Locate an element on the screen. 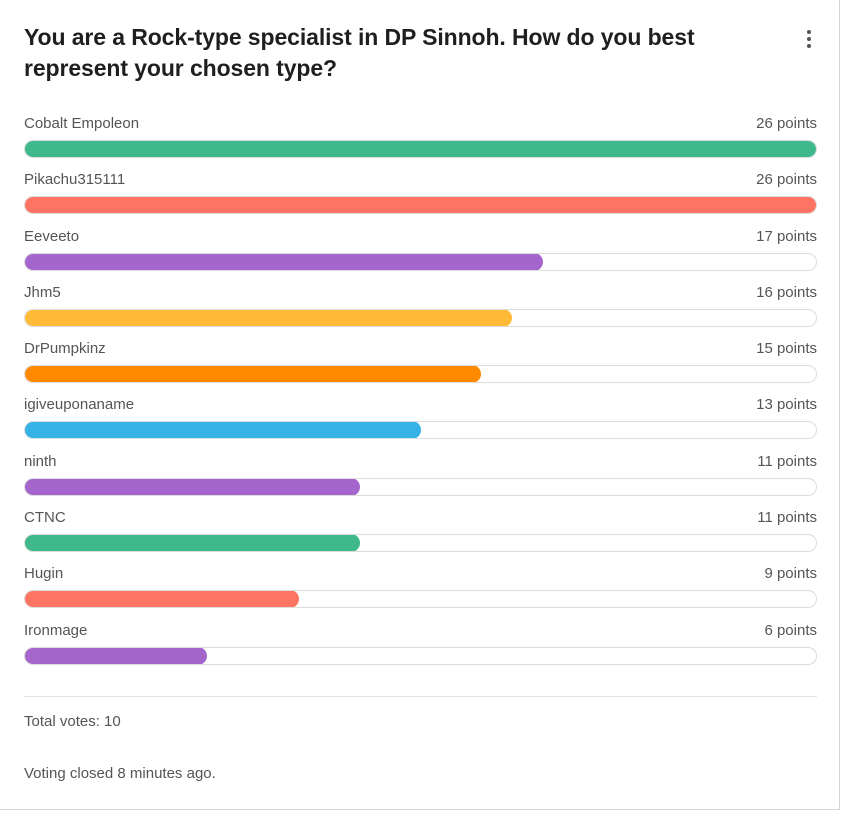 The width and height of the screenshot is (845, 817). option-points: 15 points is located at coordinates (786, 349).